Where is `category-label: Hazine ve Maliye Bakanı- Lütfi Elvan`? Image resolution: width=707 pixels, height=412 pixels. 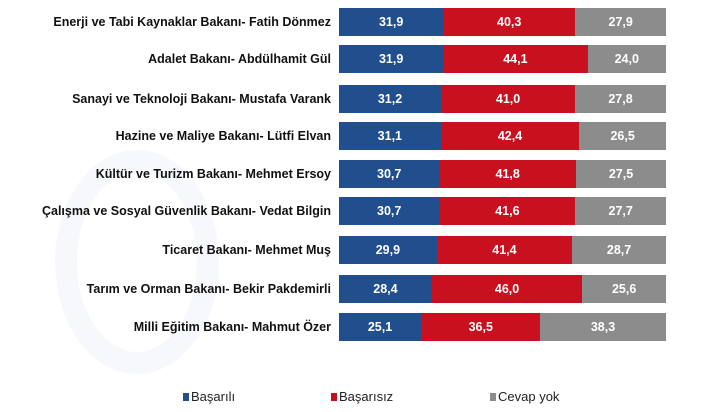 category-label: Hazine ve Maliye Bakanı- Lütfi Elvan is located at coordinates (223, 136).